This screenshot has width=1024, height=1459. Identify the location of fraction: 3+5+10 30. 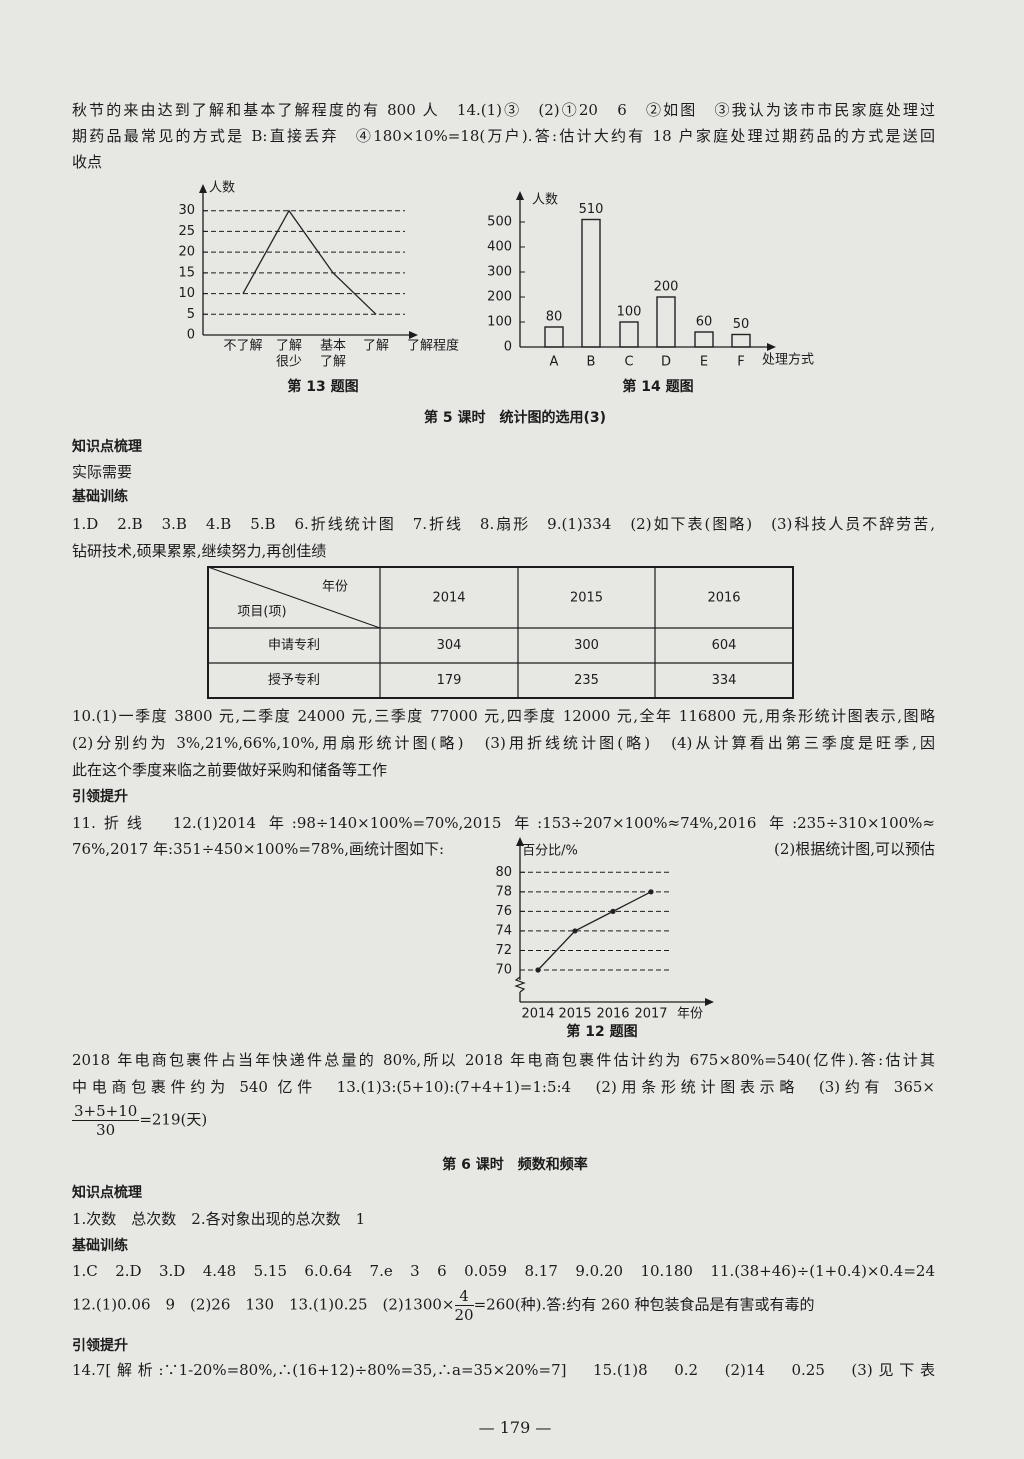
(106, 1120).